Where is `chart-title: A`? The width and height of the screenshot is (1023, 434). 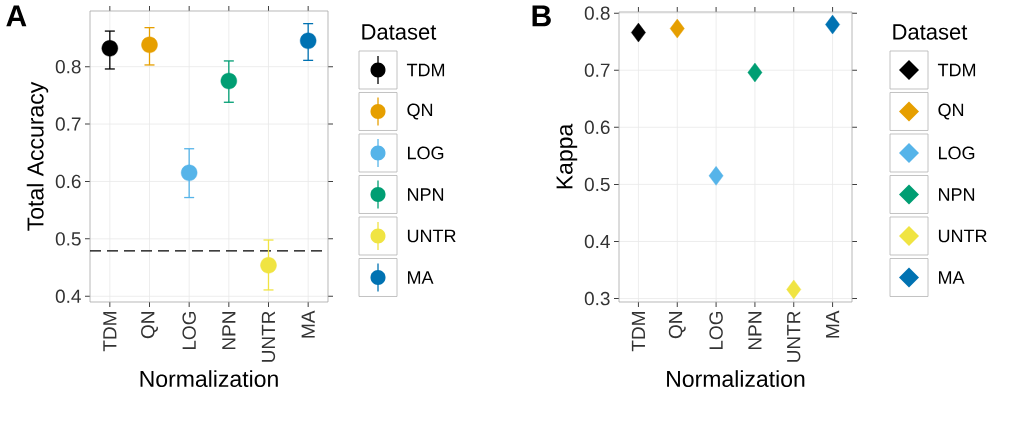 chart-title: A is located at coordinates (16, 16).